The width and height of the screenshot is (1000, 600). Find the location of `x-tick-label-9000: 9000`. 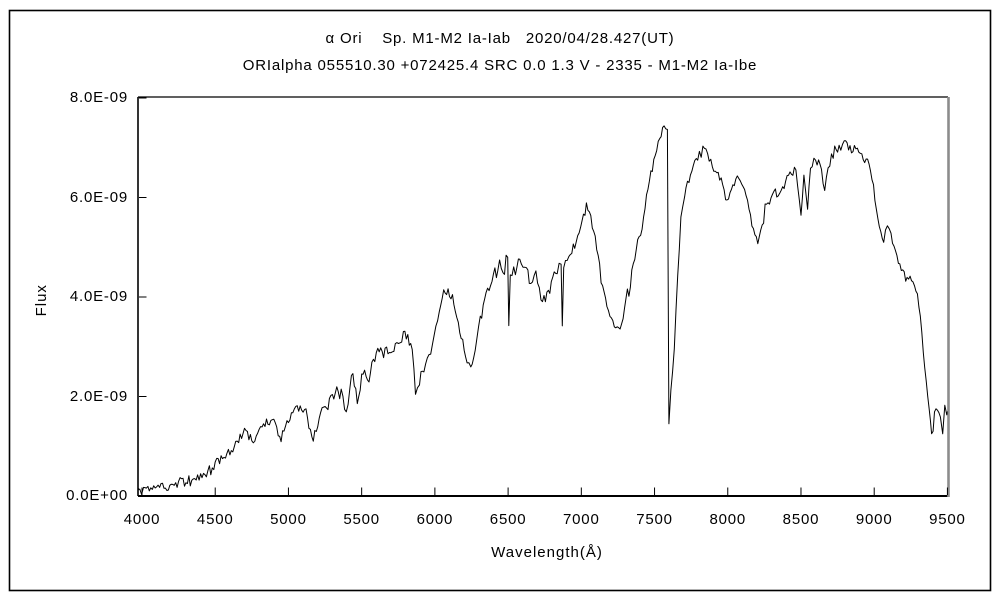

x-tick-label-9000: 9000 is located at coordinates (874, 519).